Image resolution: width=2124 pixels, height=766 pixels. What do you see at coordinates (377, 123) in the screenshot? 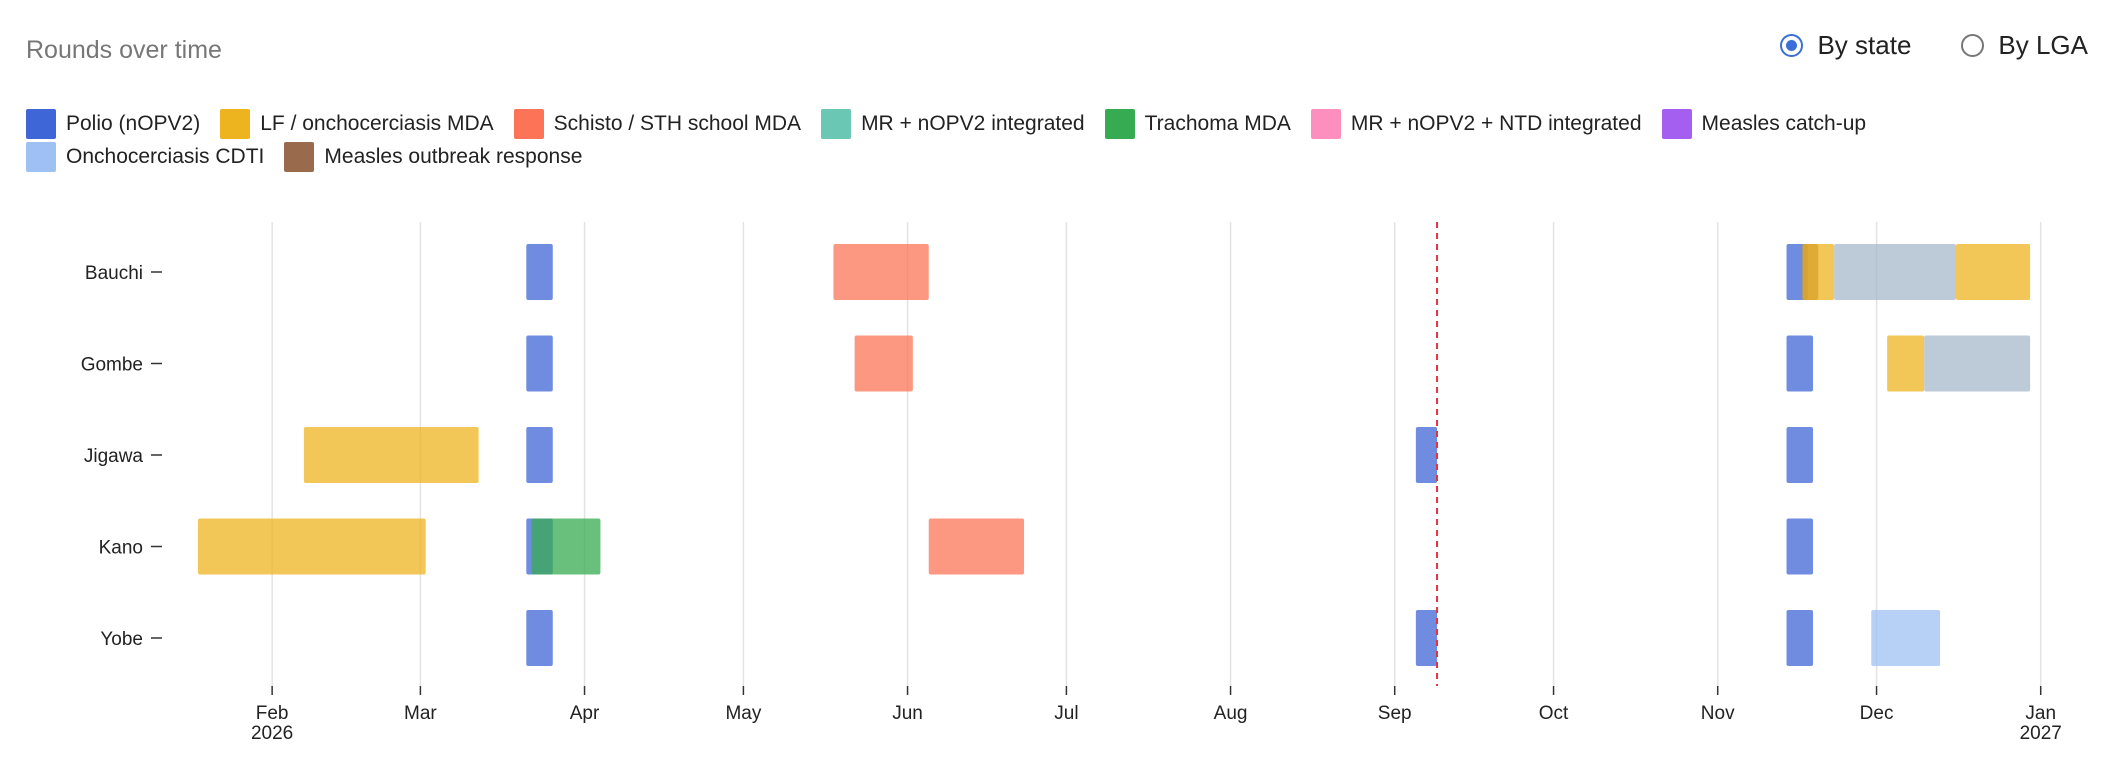
I see `legend-label: LF / onchocerciasis MDA` at bounding box center [377, 123].